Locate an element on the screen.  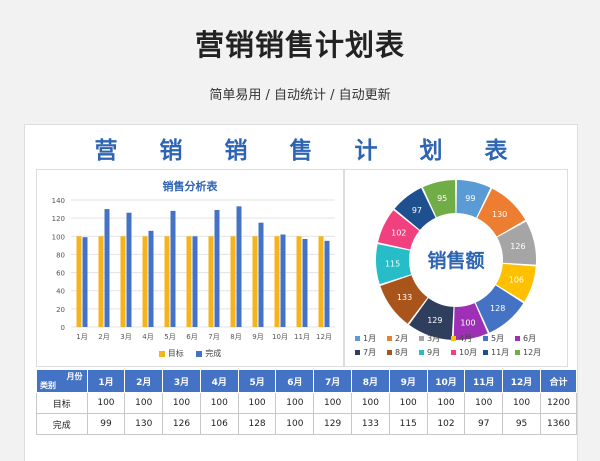
y-tick-label: 0 is located at coordinates (63, 328).